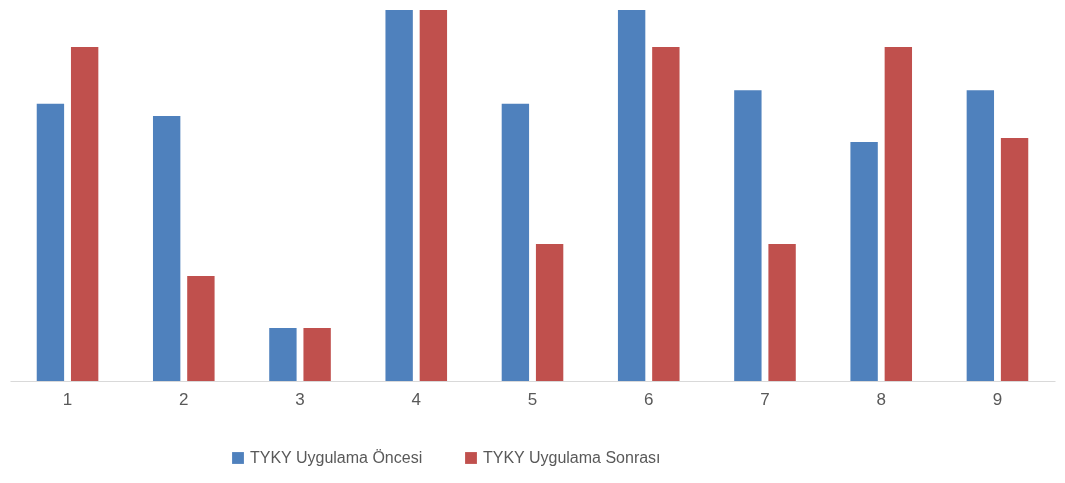 This screenshot has width=1065, height=483. What do you see at coordinates (881, 399) in the screenshot?
I see `x-tick-label: 8` at bounding box center [881, 399].